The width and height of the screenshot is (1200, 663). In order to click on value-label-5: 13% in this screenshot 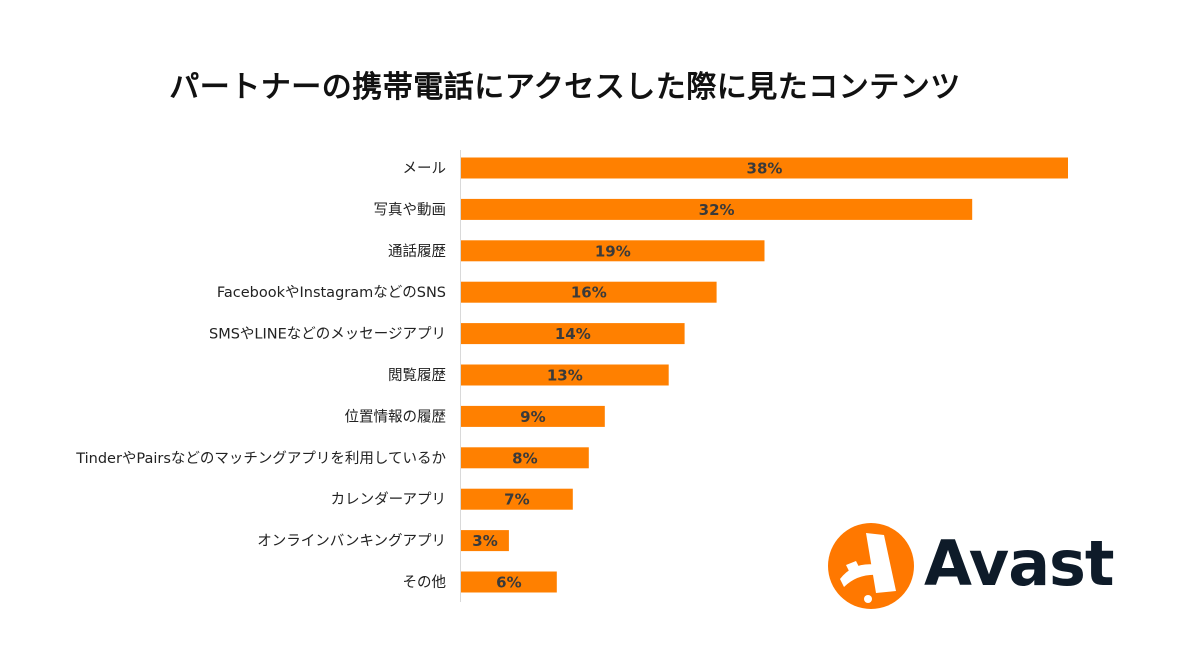, I will do `click(565, 376)`.